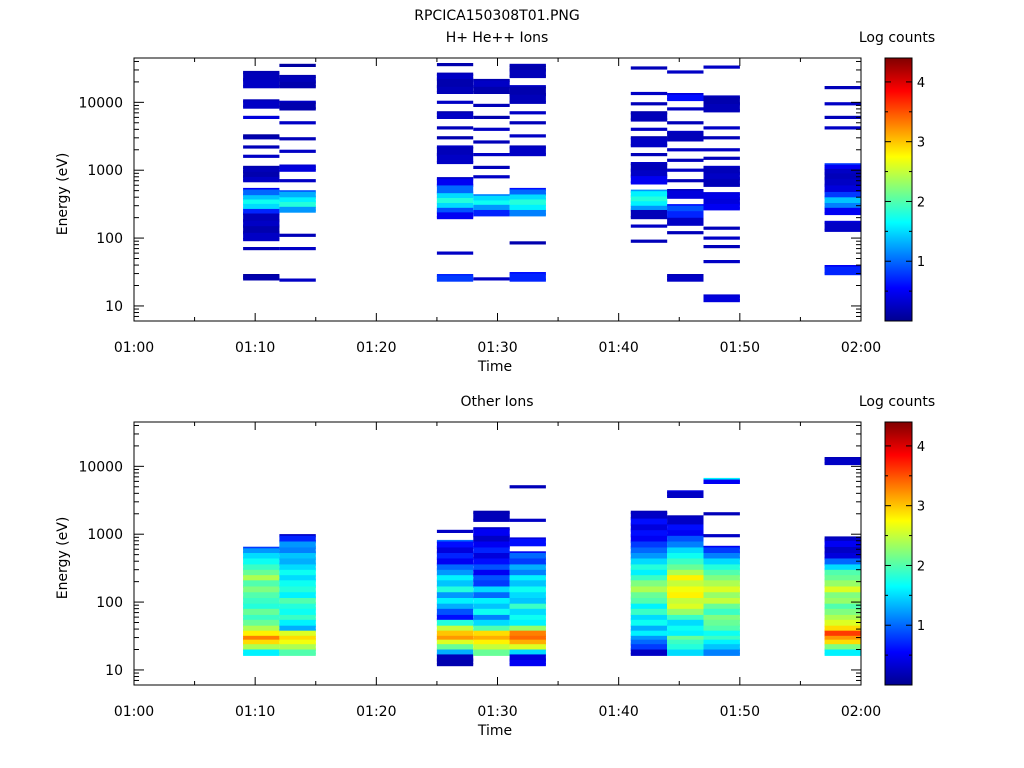 This screenshot has width=1024, height=768. I want to click on panel-bottom-y-tick-label: 100, so click(109, 603).